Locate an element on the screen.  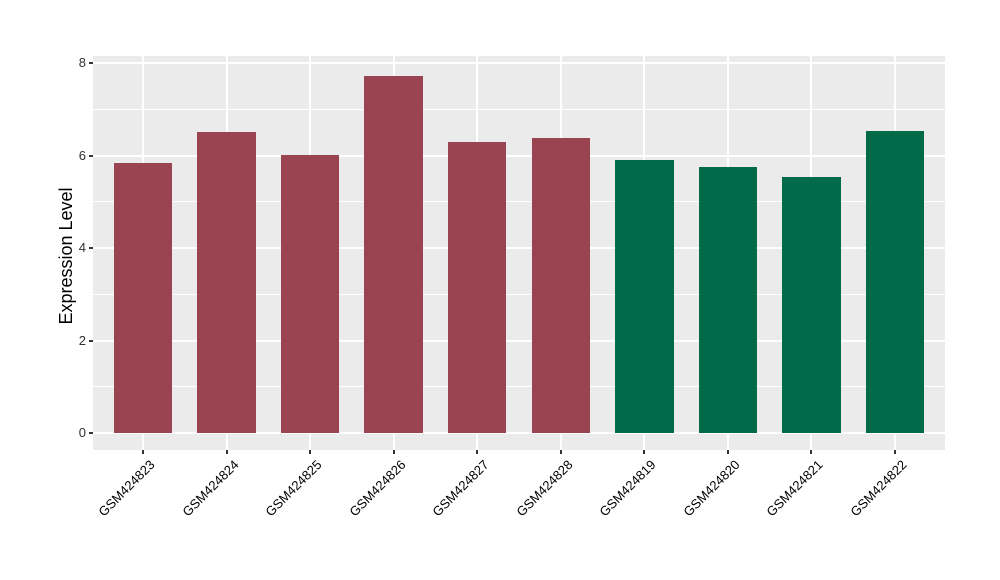
y-tick-label: 6 is located at coordinates (82, 155).